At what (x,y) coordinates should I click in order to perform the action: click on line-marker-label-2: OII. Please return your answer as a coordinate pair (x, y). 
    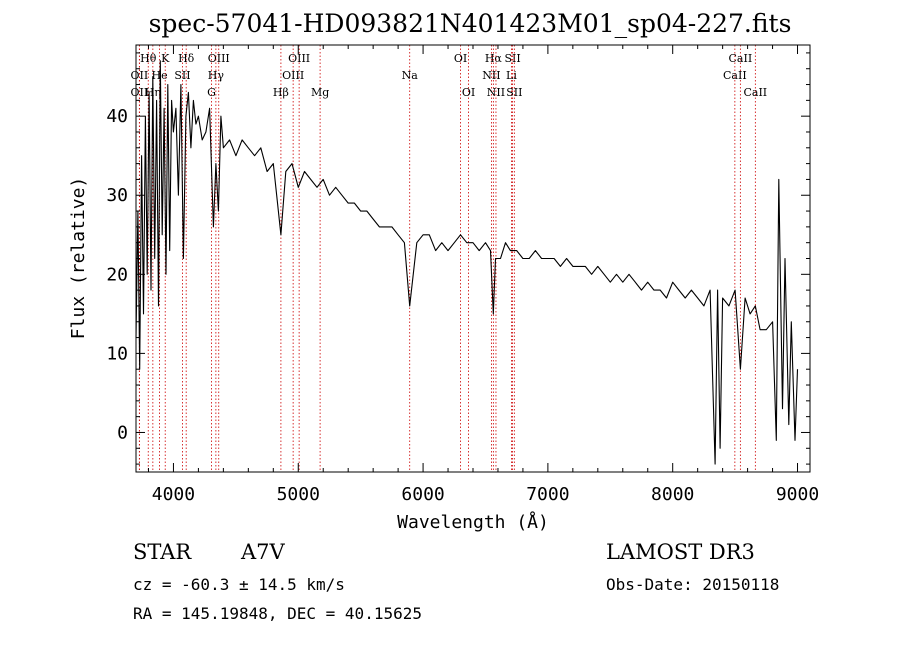
    Looking at the image, I should click on (140, 75).